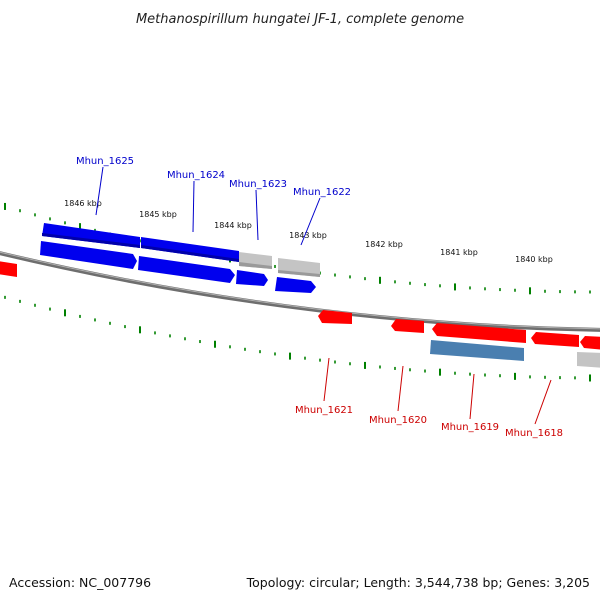 This screenshot has width=600, height=600. What do you see at coordinates (324, 410) in the screenshot?
I see `label-mhun-1621: Mhun_1621` at bounding box center [324, 410].